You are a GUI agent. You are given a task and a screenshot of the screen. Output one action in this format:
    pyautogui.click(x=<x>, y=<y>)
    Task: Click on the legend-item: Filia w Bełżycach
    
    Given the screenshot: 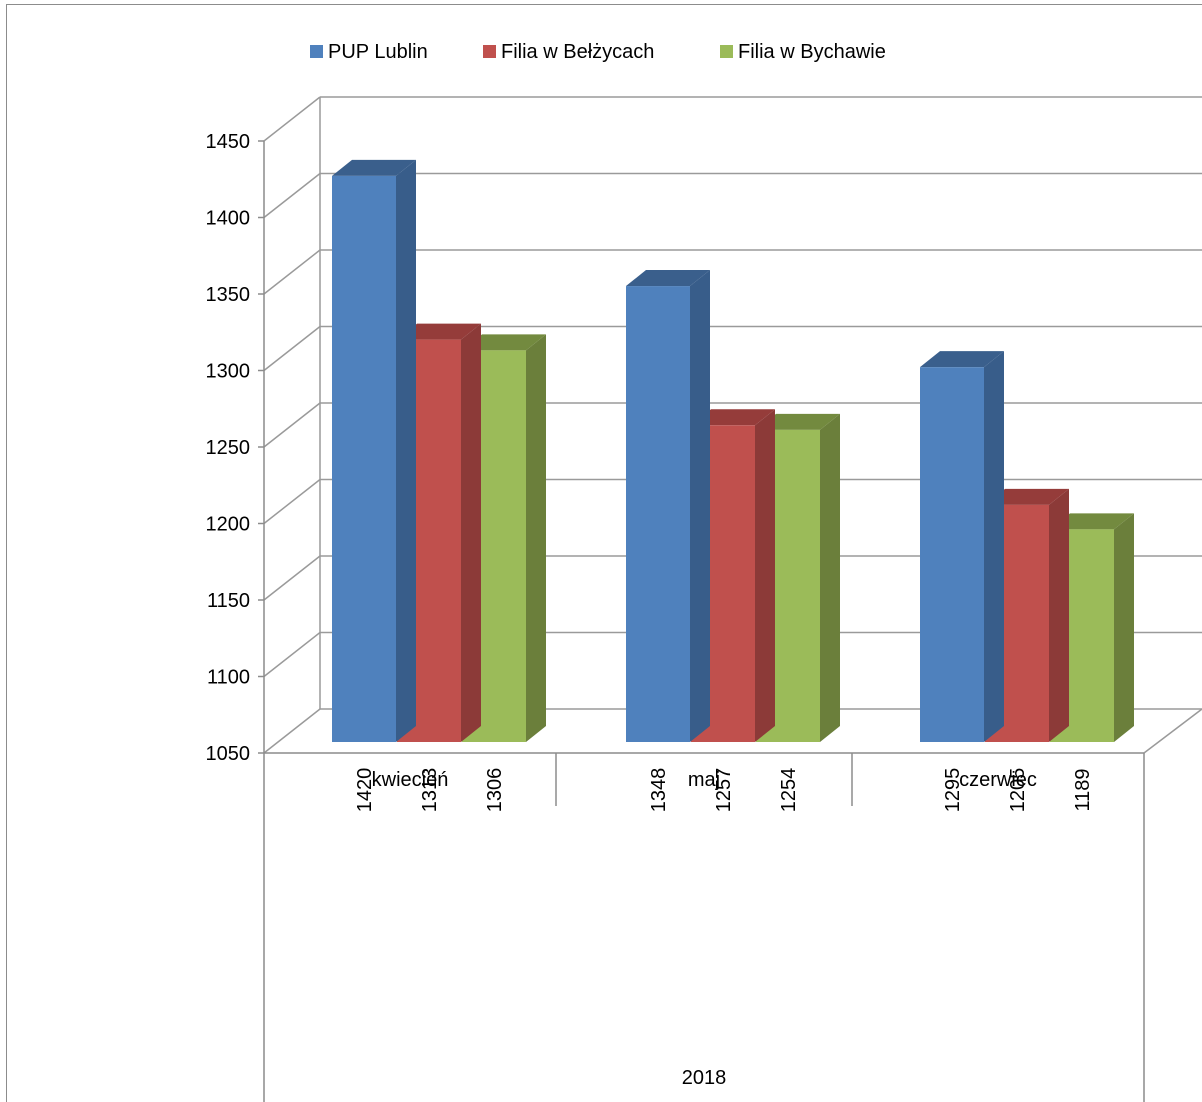 What is the action you would take?
    pyautogui.click(x=568, y=52)
    